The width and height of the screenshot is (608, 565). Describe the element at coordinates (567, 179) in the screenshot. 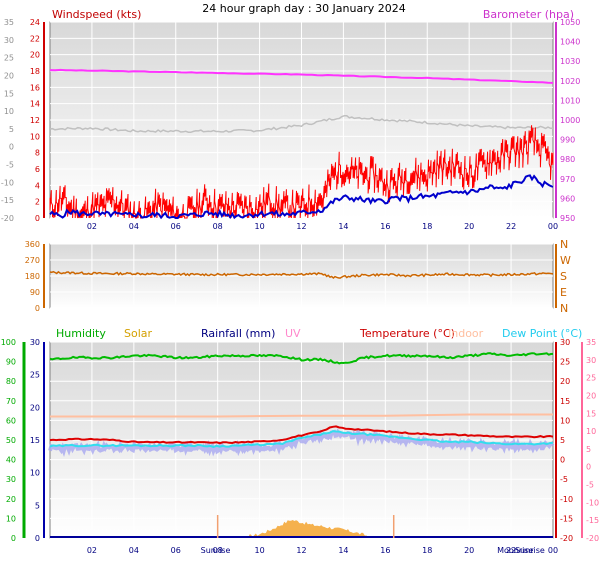

I see `right-tick-label: 970` at that location.